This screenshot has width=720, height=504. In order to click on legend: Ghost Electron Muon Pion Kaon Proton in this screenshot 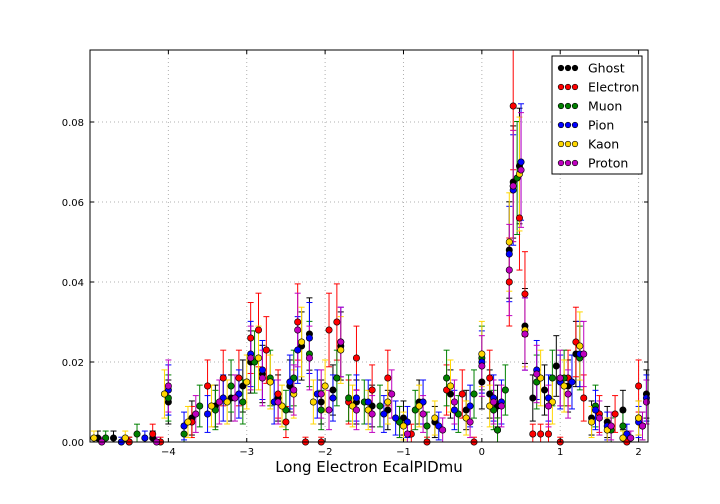, I will do `click(597, 115)`.